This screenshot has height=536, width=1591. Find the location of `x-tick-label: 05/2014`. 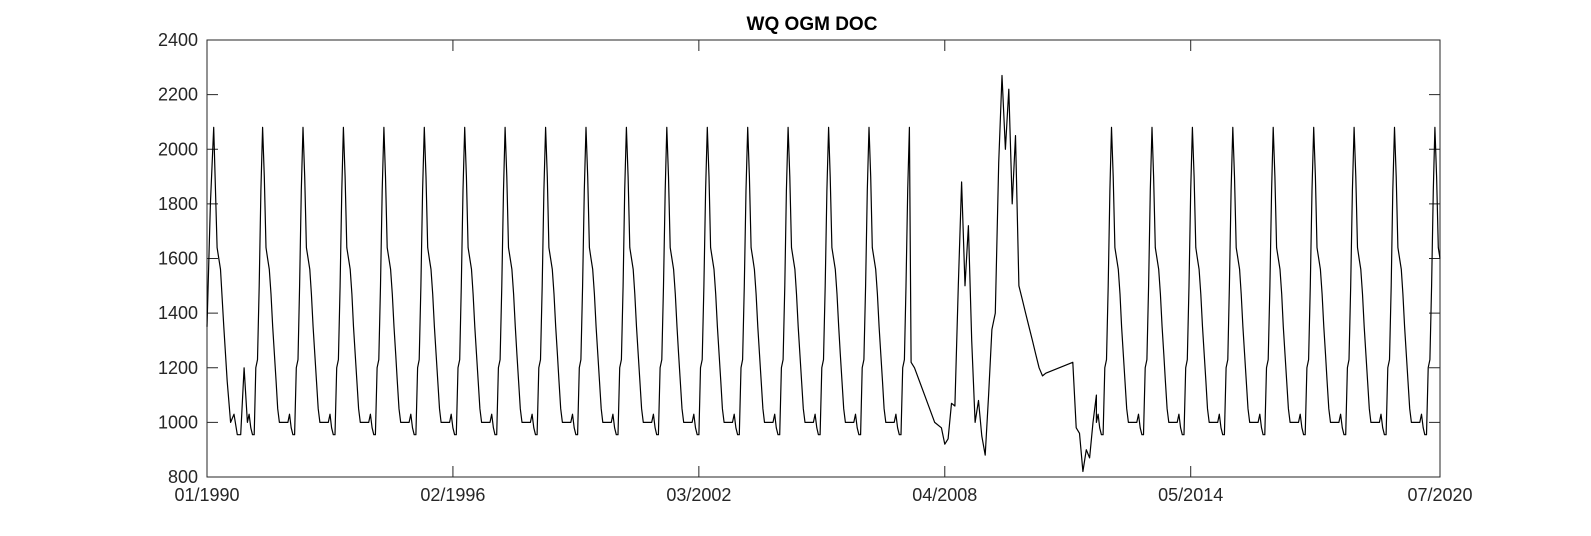

x-tick-label: 05/2014 is located at coordinates (1190, 495).